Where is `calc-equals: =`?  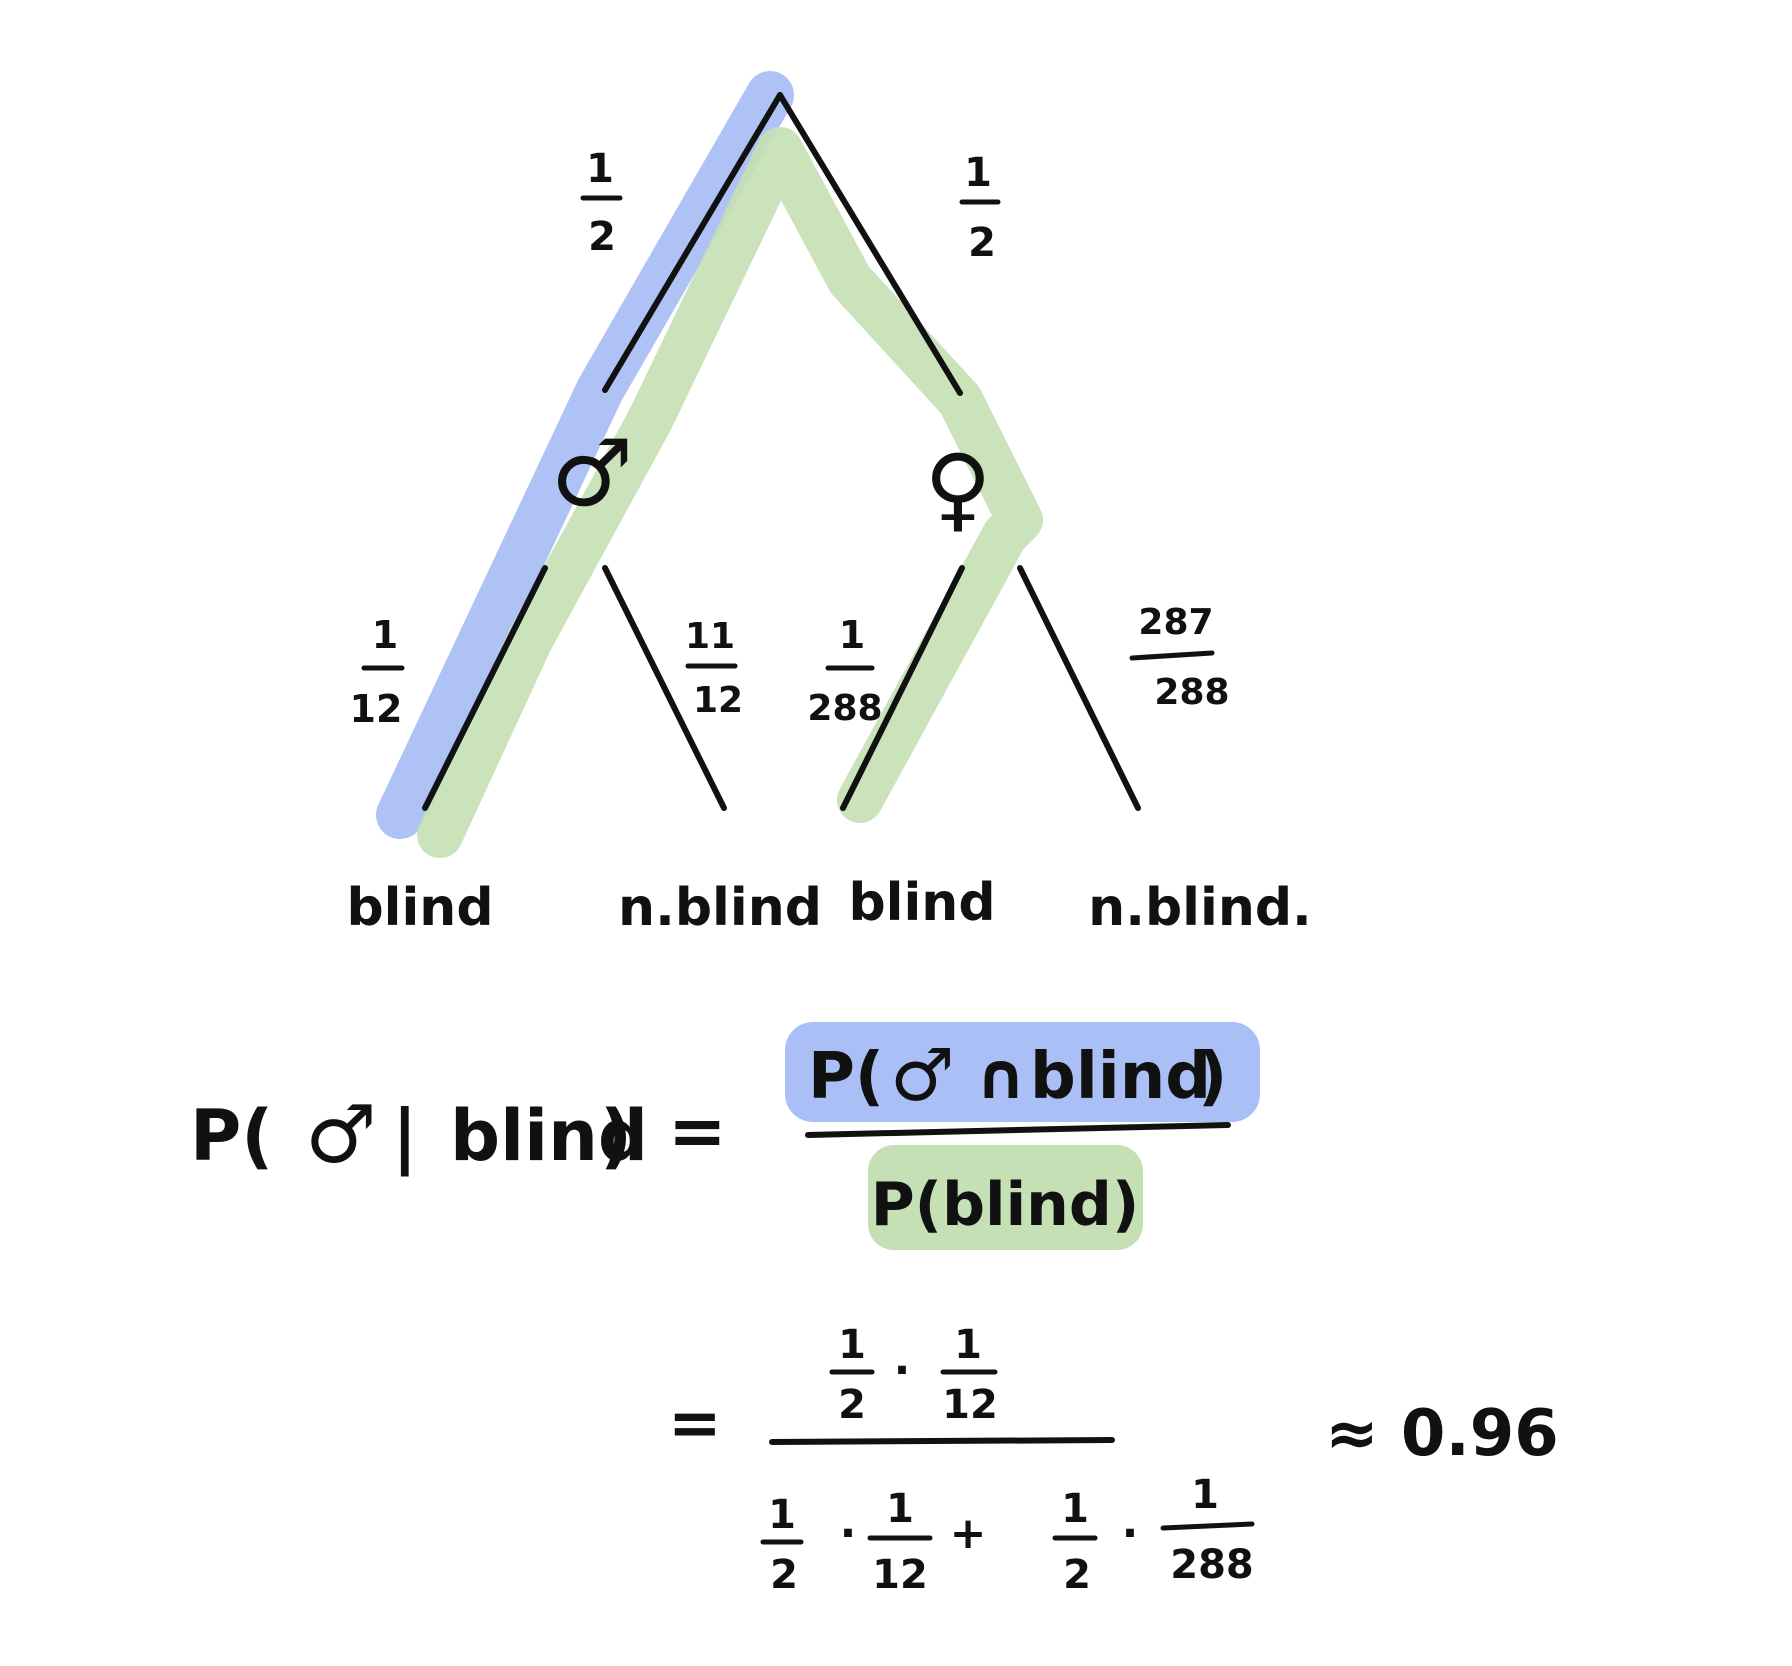
calc-equals: = is located at coordinates (695, 1424).